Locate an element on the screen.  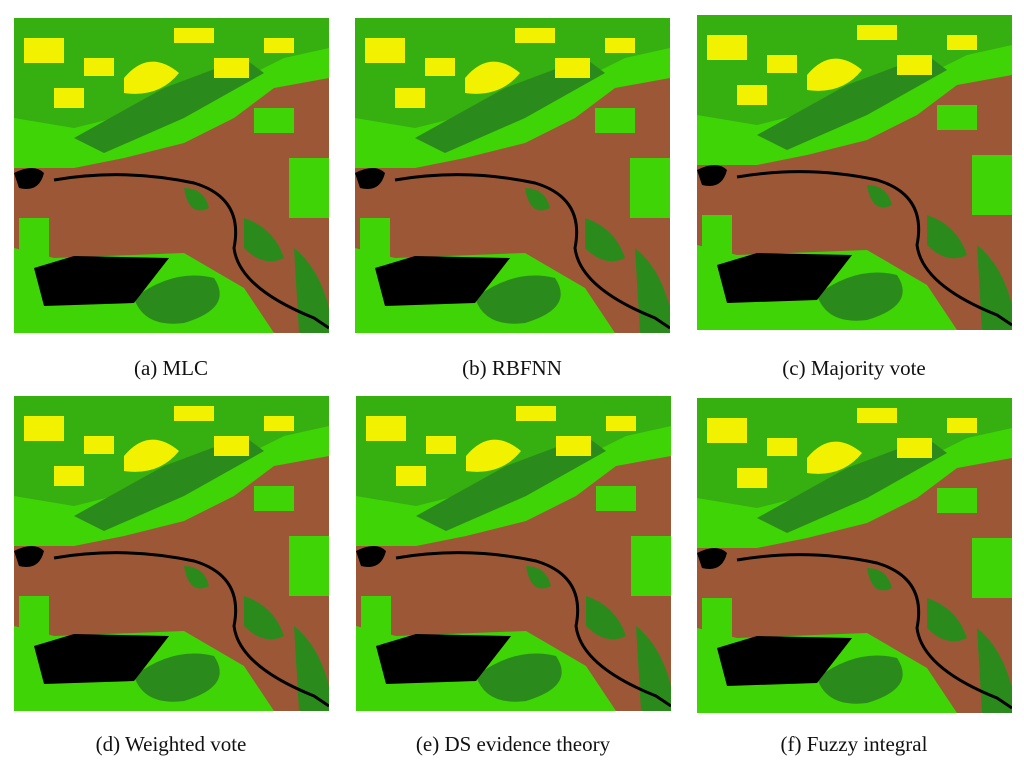
caption: (f) Fuzzy integral is located at coordinates (854, 744).